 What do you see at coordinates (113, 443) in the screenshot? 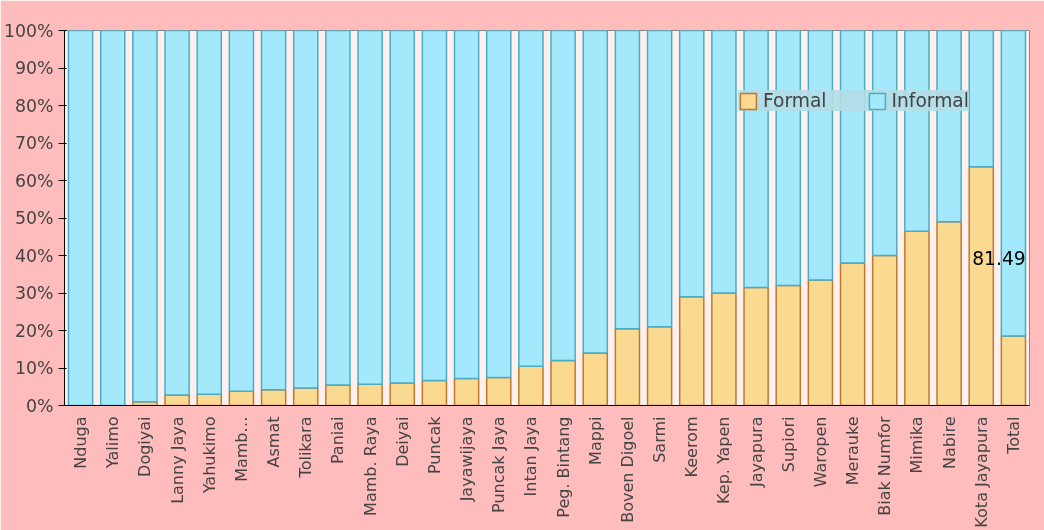
I see `x-tick-label: Yalimo` at bounding box center [113, 443].